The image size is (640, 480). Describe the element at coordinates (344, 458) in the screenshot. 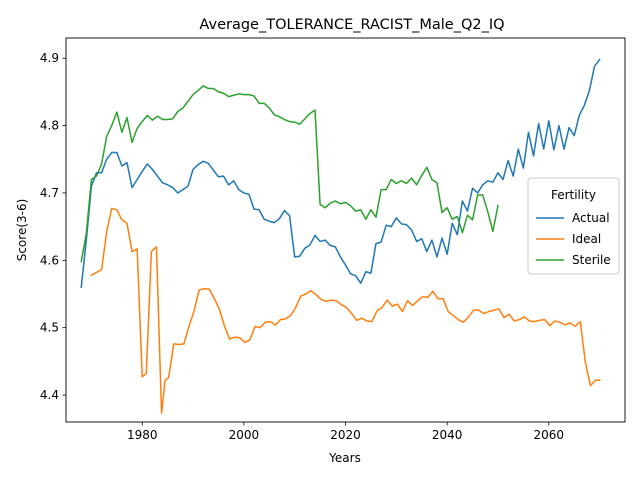

I see `x-axis-label: Years` at that location.